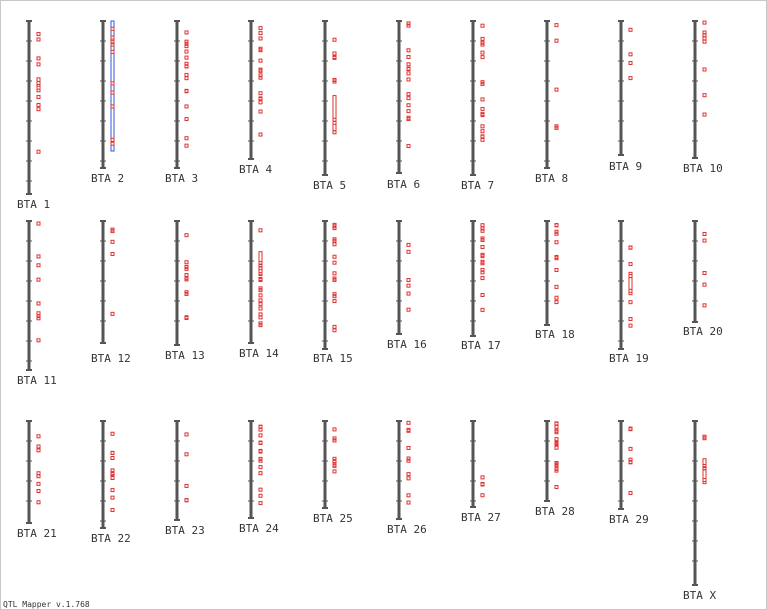 Image resolution: width=767 pixels, height=610 pixels. Describe the element at coordinates (260, 263) in the screenshot. I see `qtl-interval` at that location.